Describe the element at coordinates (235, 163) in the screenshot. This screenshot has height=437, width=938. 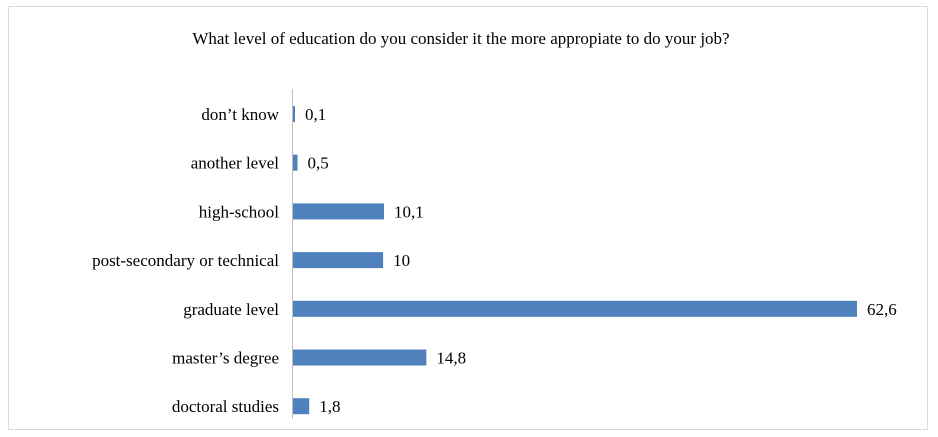
I see `category-label: another level` at that location.